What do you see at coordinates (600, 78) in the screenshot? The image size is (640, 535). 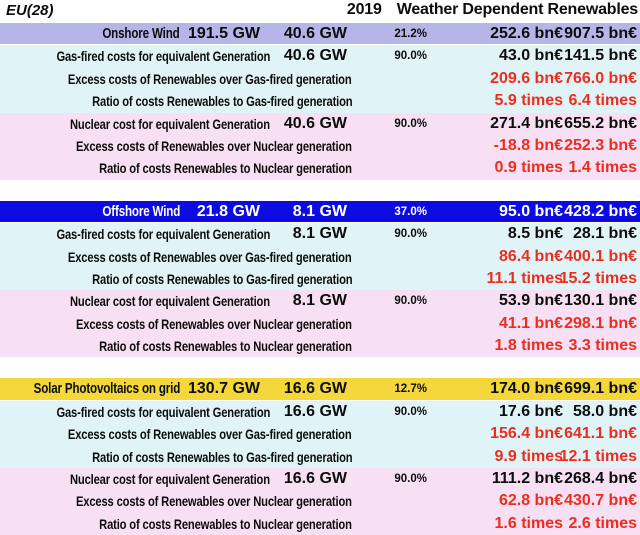 I see `cost-col2: 766.0 bn€` at bounding box center [600, 78].